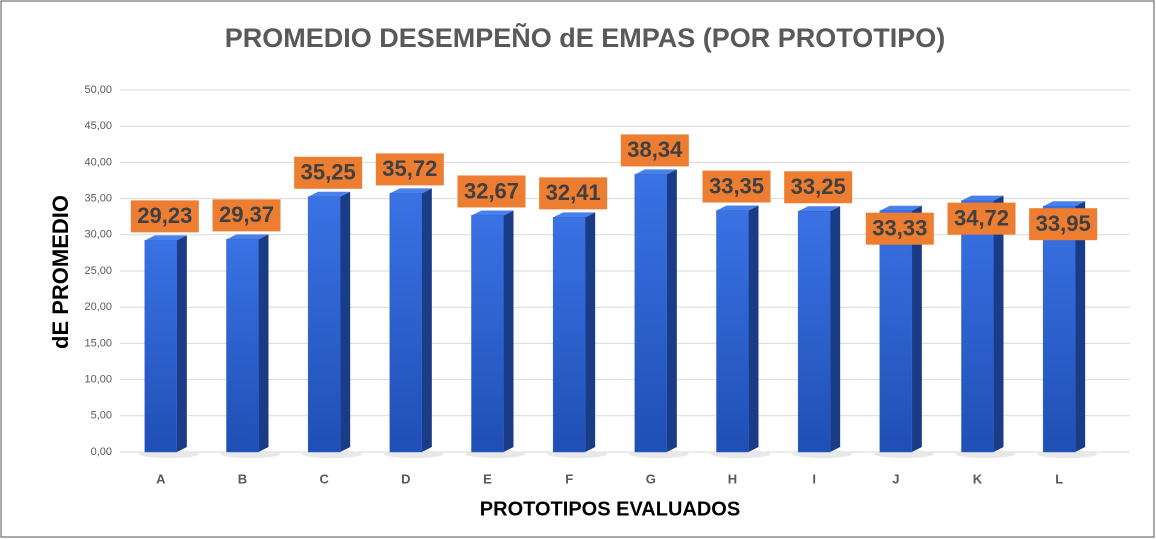 The height and width of the screenshot is (539, 1156). I want to click on x-tick-label: H, so click(732, 478).